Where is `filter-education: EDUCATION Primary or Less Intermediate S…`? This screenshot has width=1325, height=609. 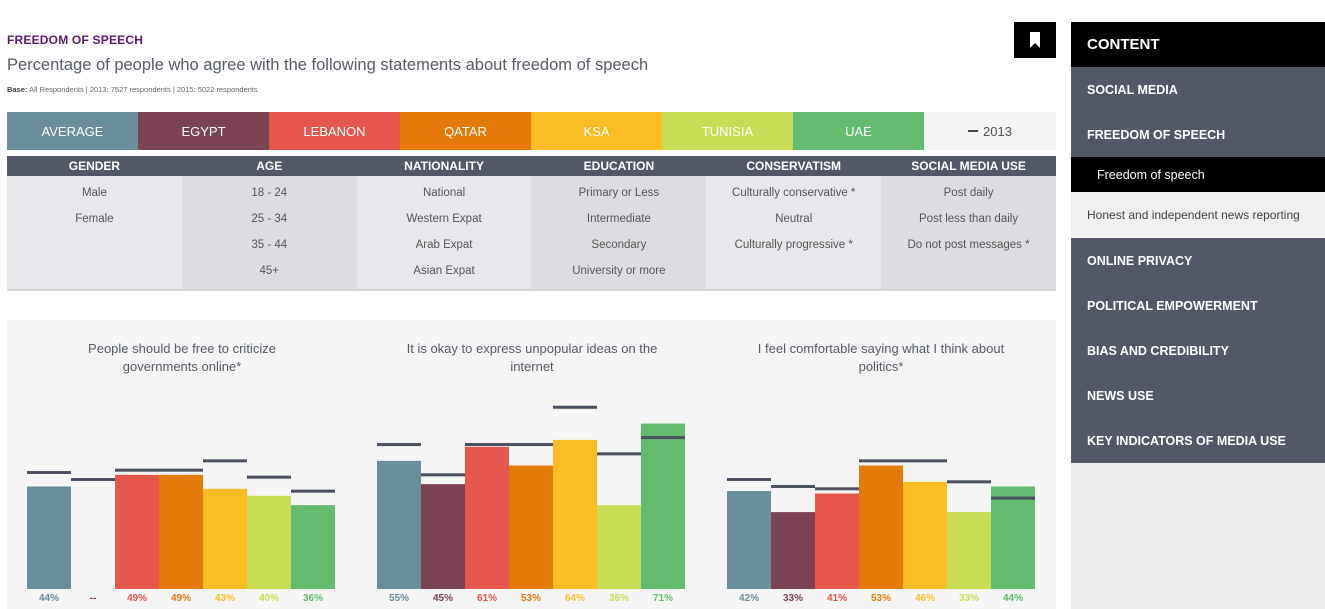 filter-education: EDUCATION Primary or Less Intermediate S… is located at coordinates (619, 222).